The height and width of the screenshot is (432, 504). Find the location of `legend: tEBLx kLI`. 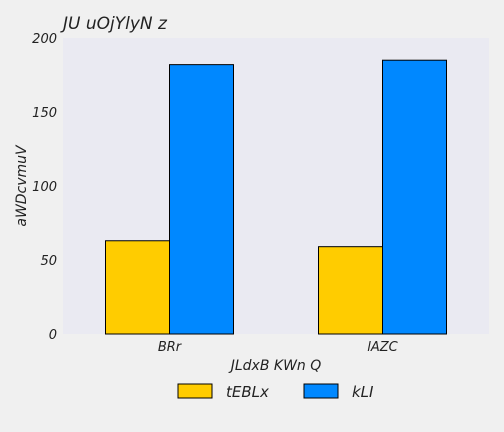

legend: tEBLx kLI is located at coordinates (275, 392).